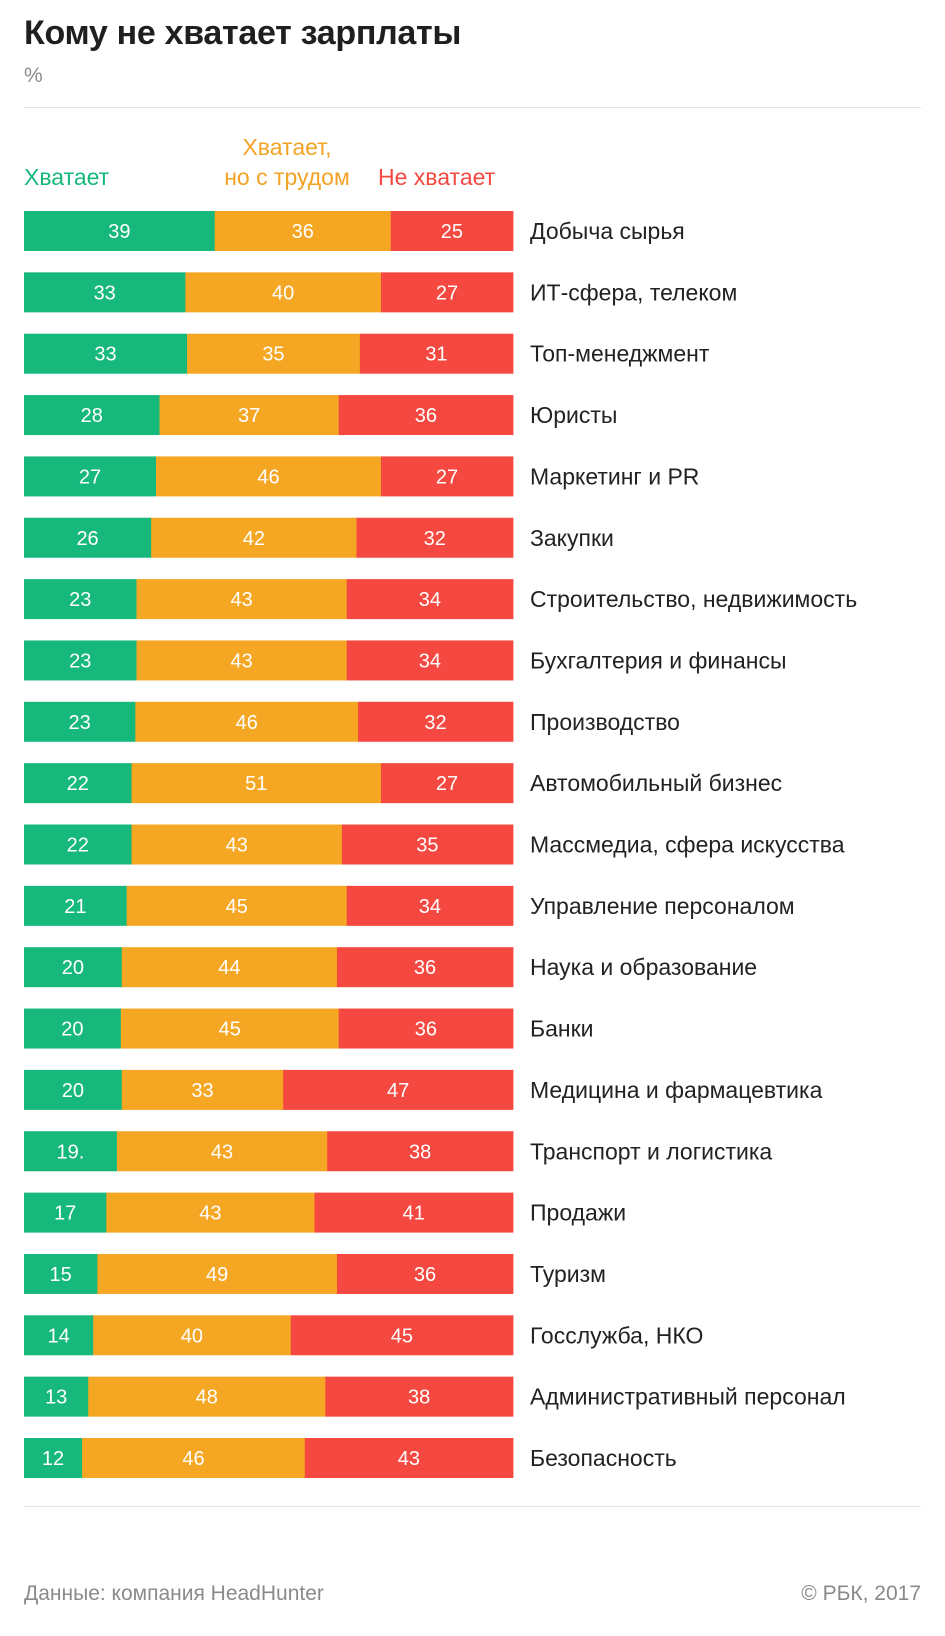 Image resolution: width=945 pixels, height=1636 pixels. I want to click on category-label: Строительство, недвижимость, so click(693, 599).